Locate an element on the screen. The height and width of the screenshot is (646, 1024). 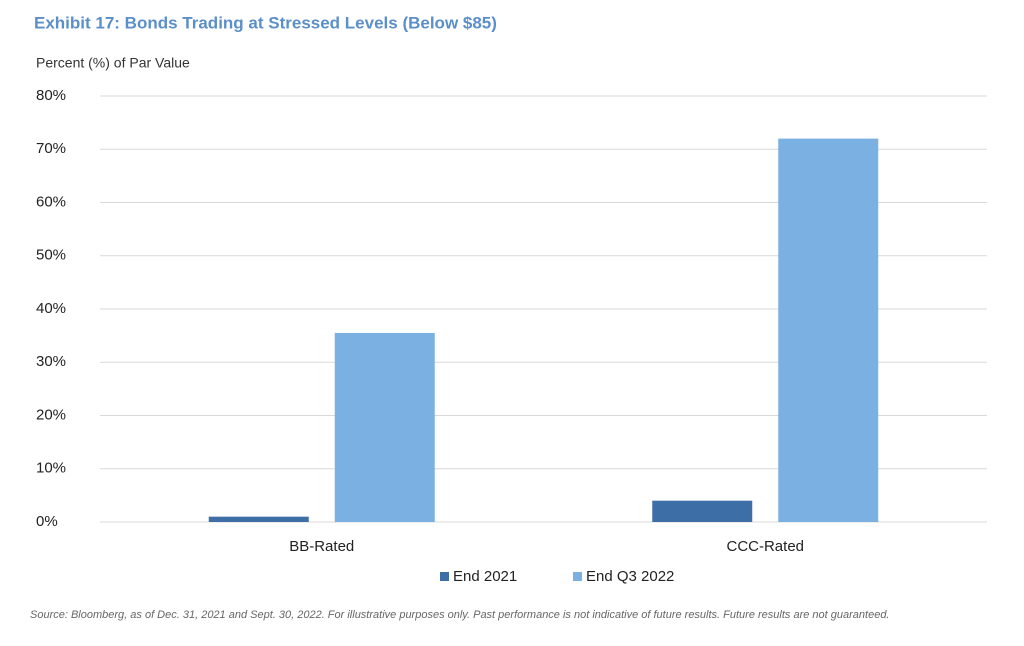
x-tick-label: CCC-Rated is located at coordinates (765, 546).